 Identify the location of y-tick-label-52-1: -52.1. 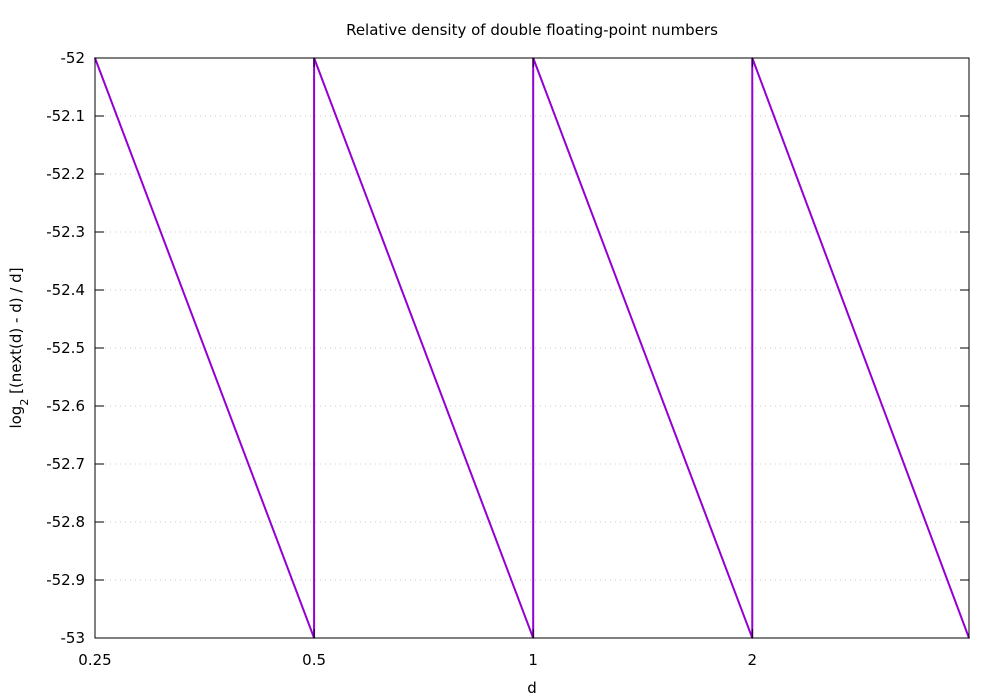
(65, 116).